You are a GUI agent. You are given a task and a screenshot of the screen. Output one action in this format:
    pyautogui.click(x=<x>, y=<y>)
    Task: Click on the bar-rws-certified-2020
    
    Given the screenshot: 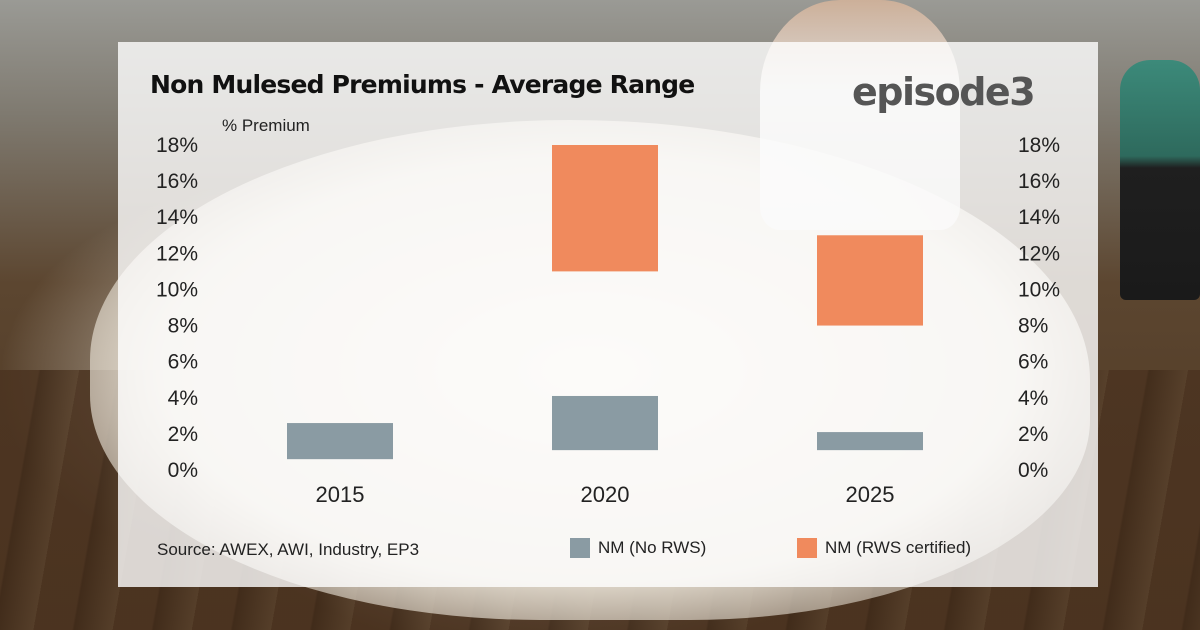 What is the action you would take?
    pyautogui.click(x=605, y=208)
    